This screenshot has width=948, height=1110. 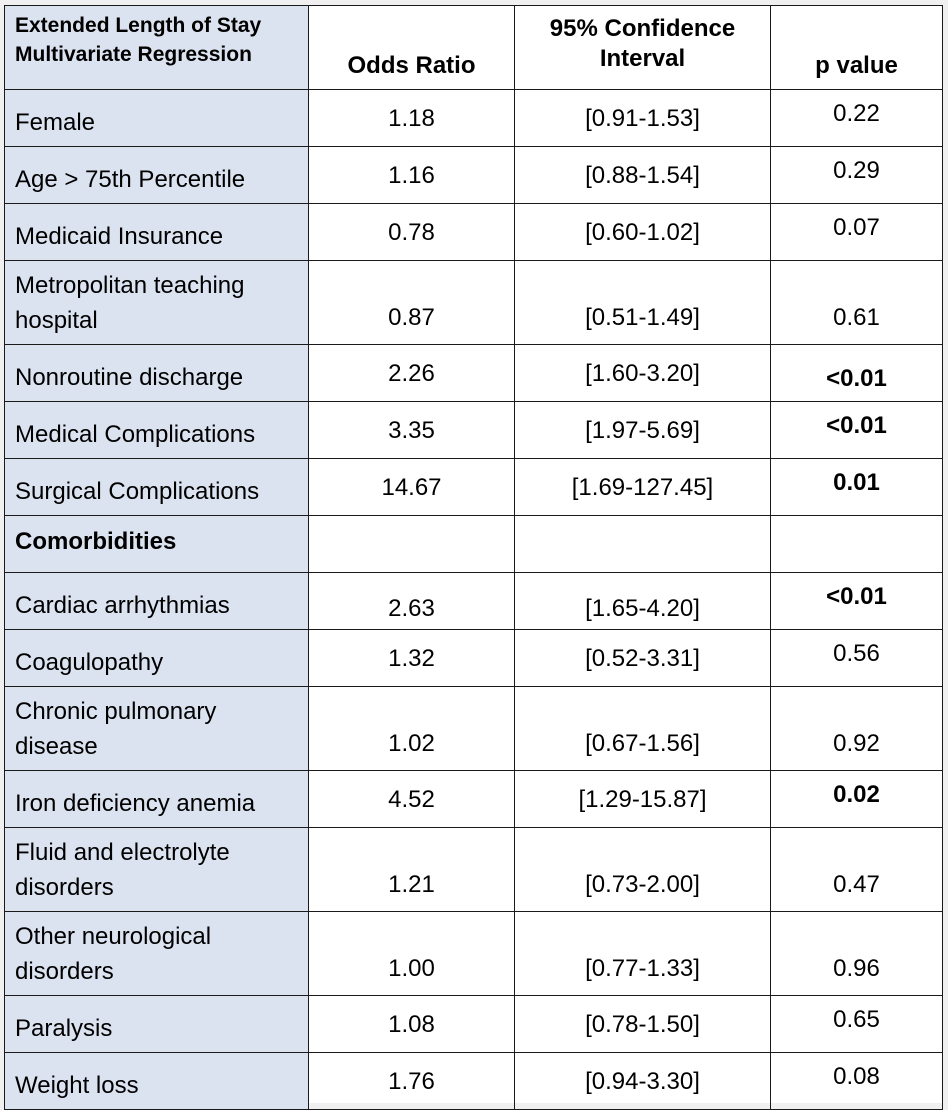 I want to click on ci-cell: [0.60-1.02], so click(x=642, y=232).